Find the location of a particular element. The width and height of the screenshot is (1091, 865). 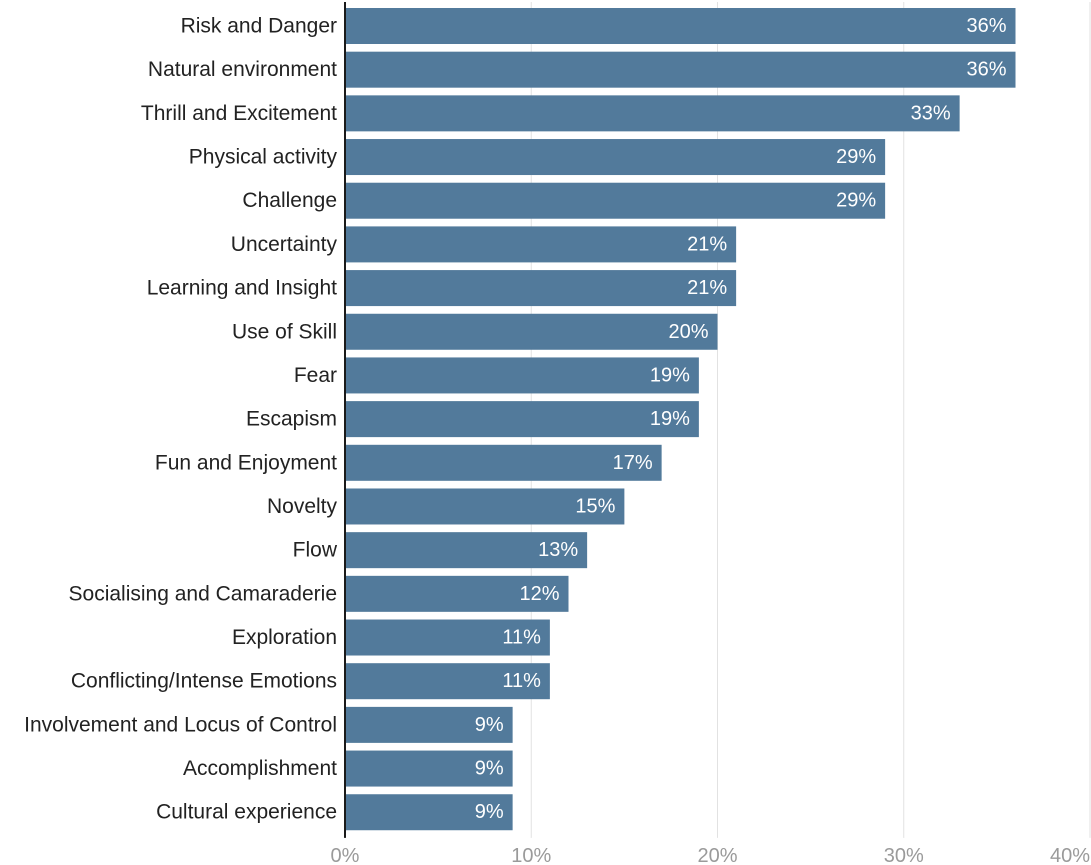

category-label-9: Escapism is located at coordinates (291, 419).